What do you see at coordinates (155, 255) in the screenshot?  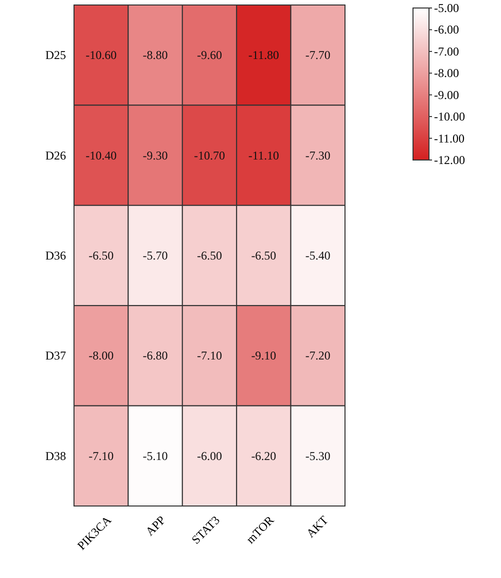 I see `data-label: -5.70` at bounding box center [155, 255].